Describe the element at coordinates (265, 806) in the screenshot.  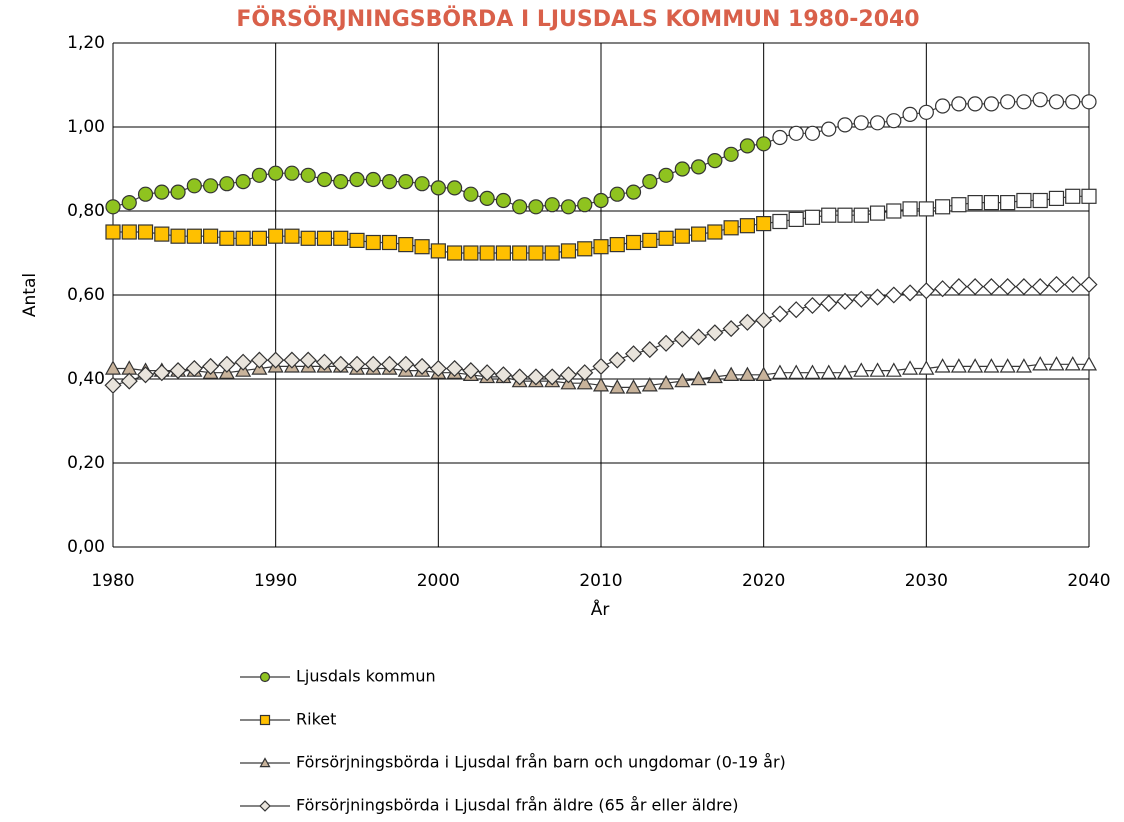
I see `legend-marker` at that location.